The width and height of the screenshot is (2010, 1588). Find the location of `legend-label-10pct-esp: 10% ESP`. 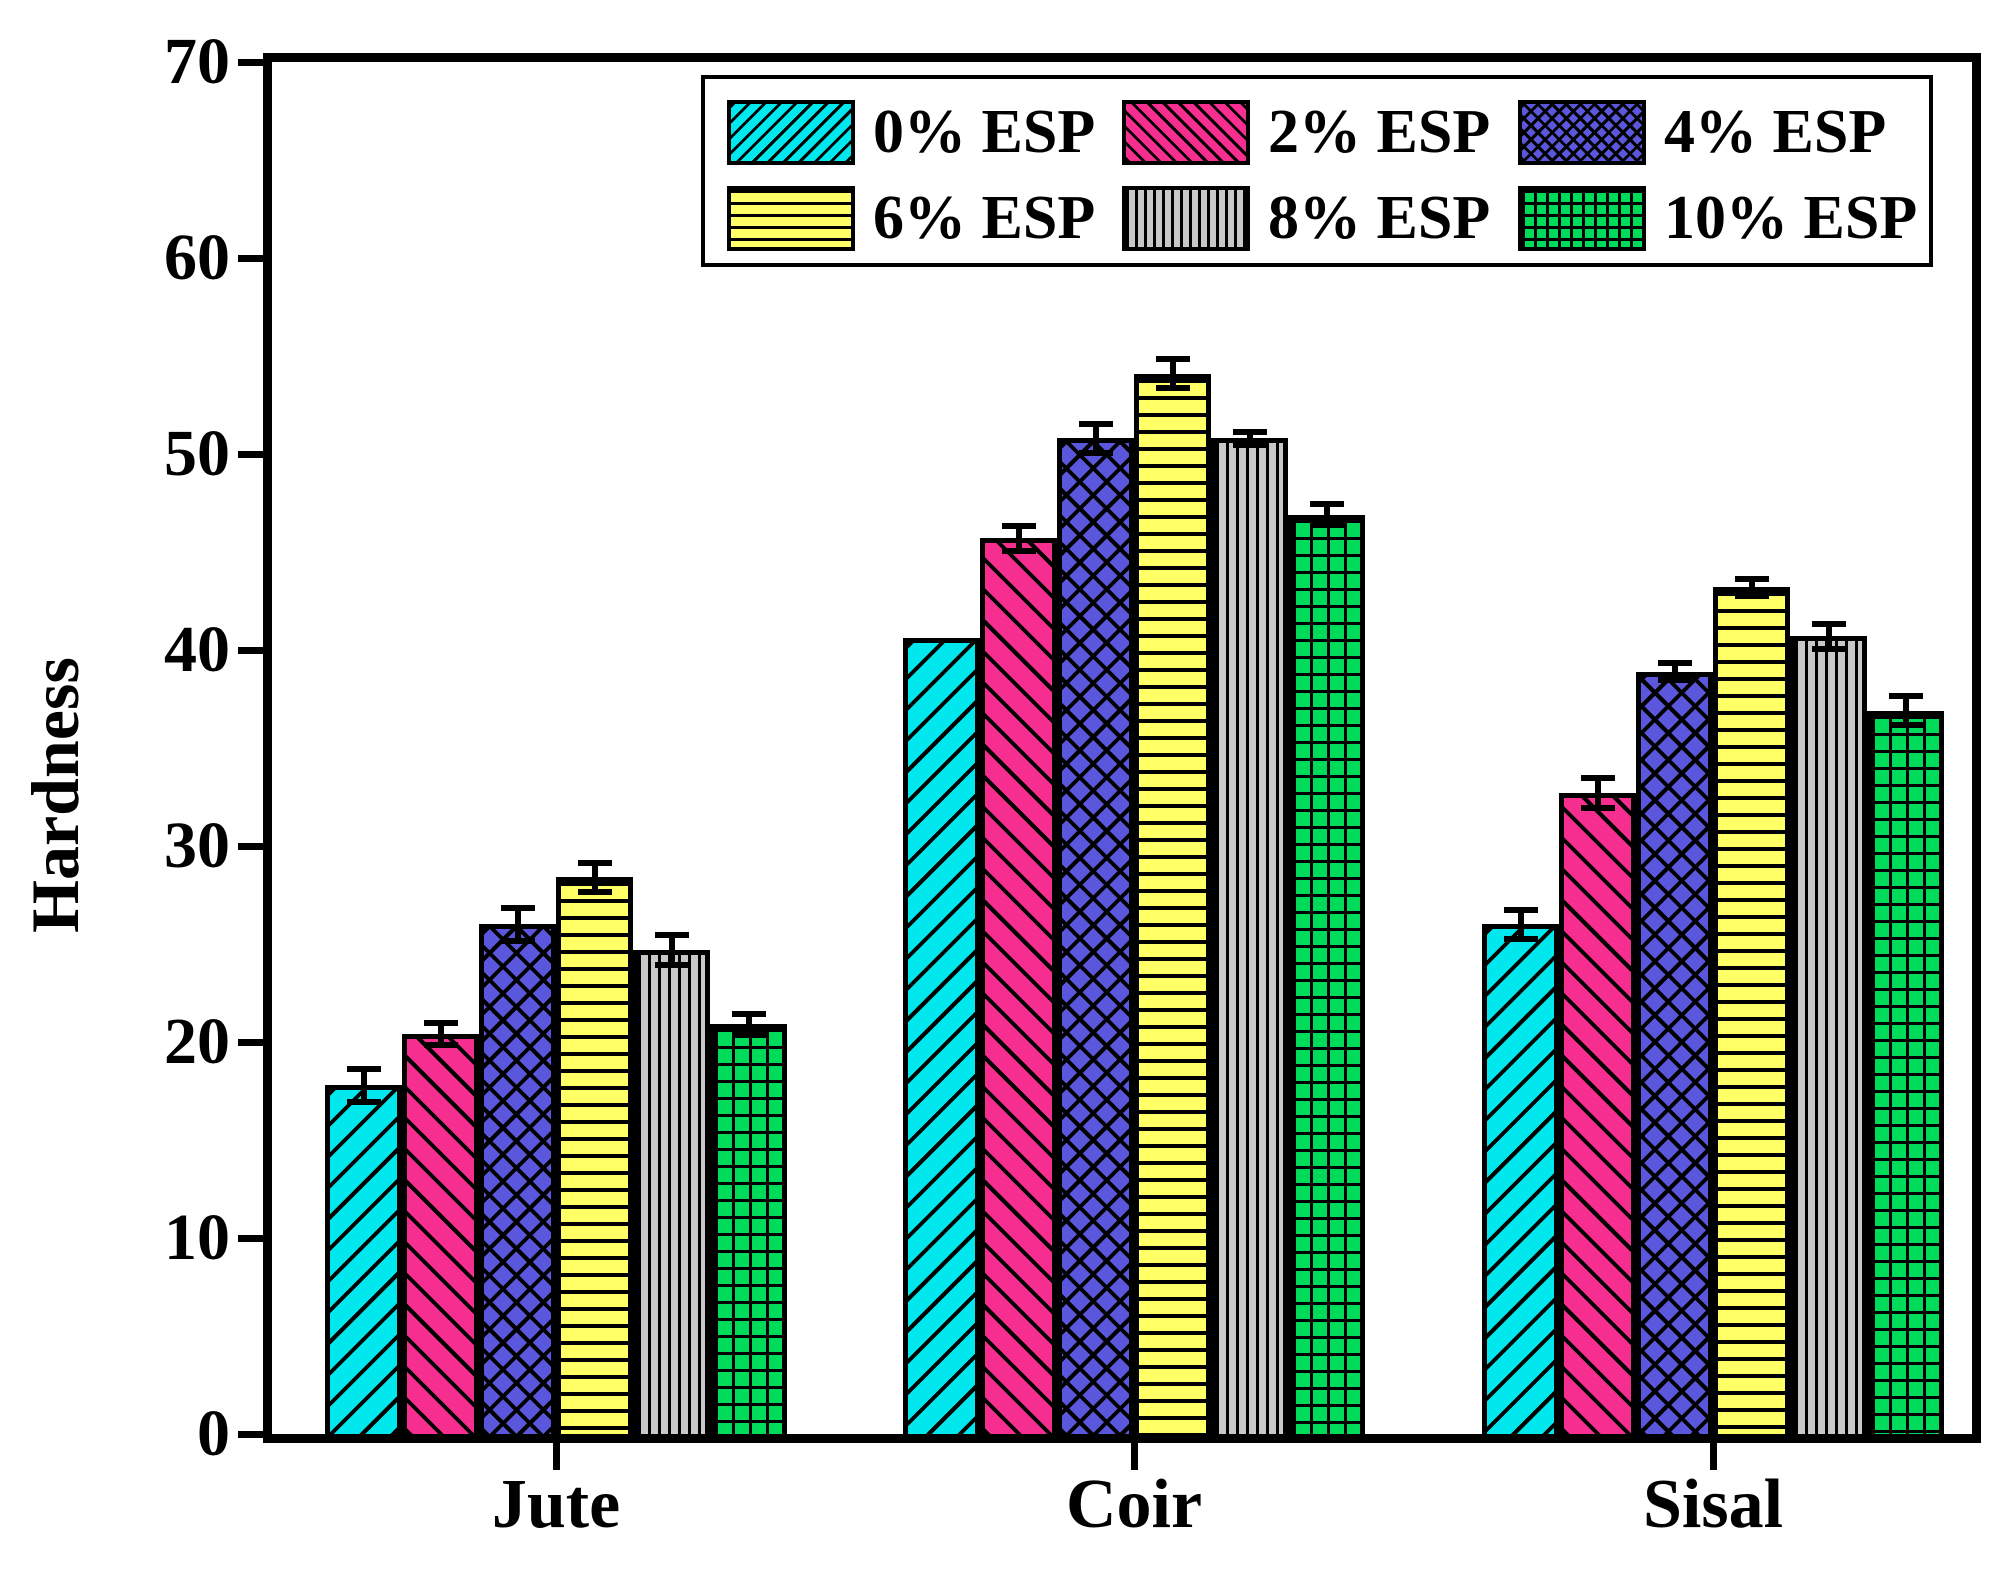

legend-label-10pct-esp: 10% ESP is located at coordinates (1791, 218).